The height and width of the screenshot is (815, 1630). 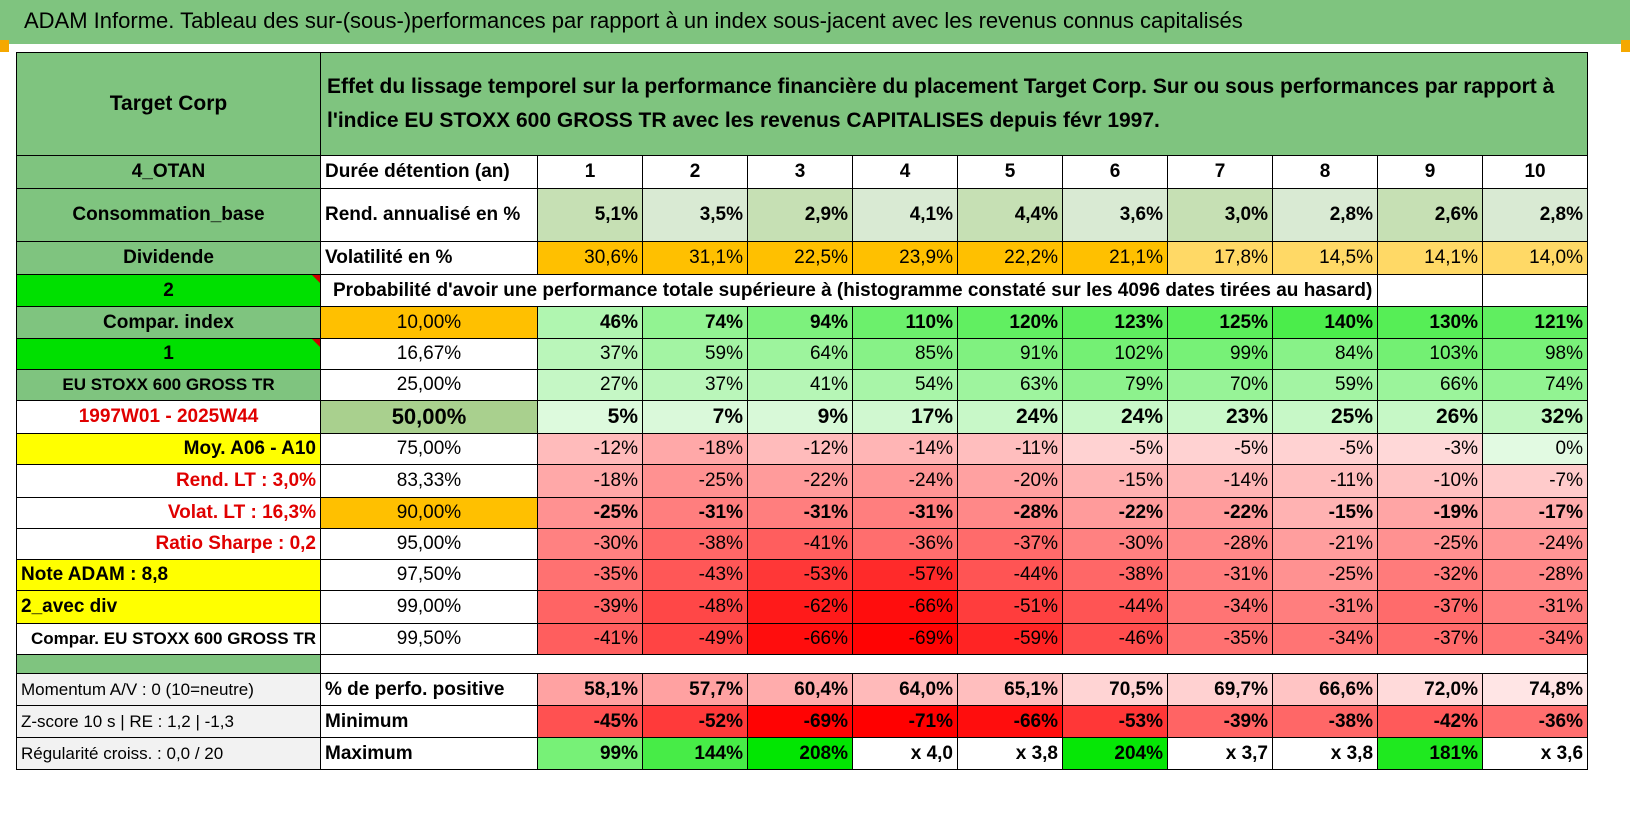 What do you see at coordinates (590, 322) in the screenshot?
I see `probability-value: 46%` at bounding box center [590, 322].